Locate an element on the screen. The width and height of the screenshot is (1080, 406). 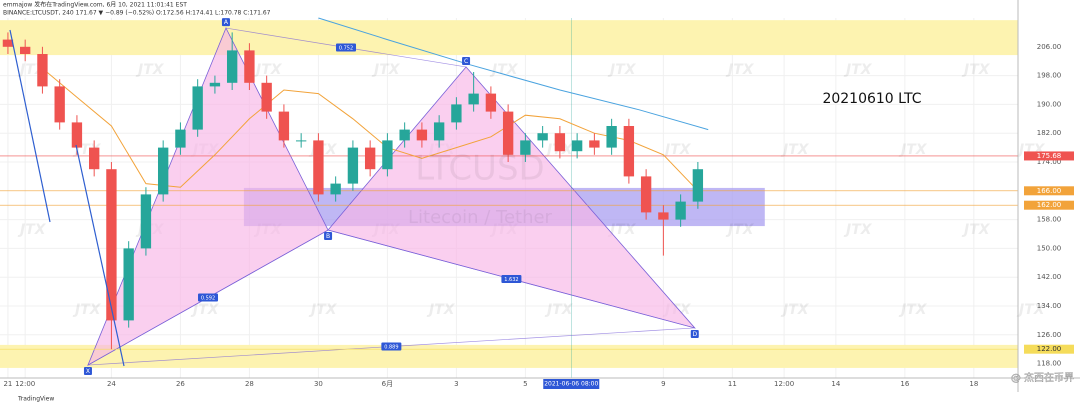
moving-average is located at coordinates (513, 74).